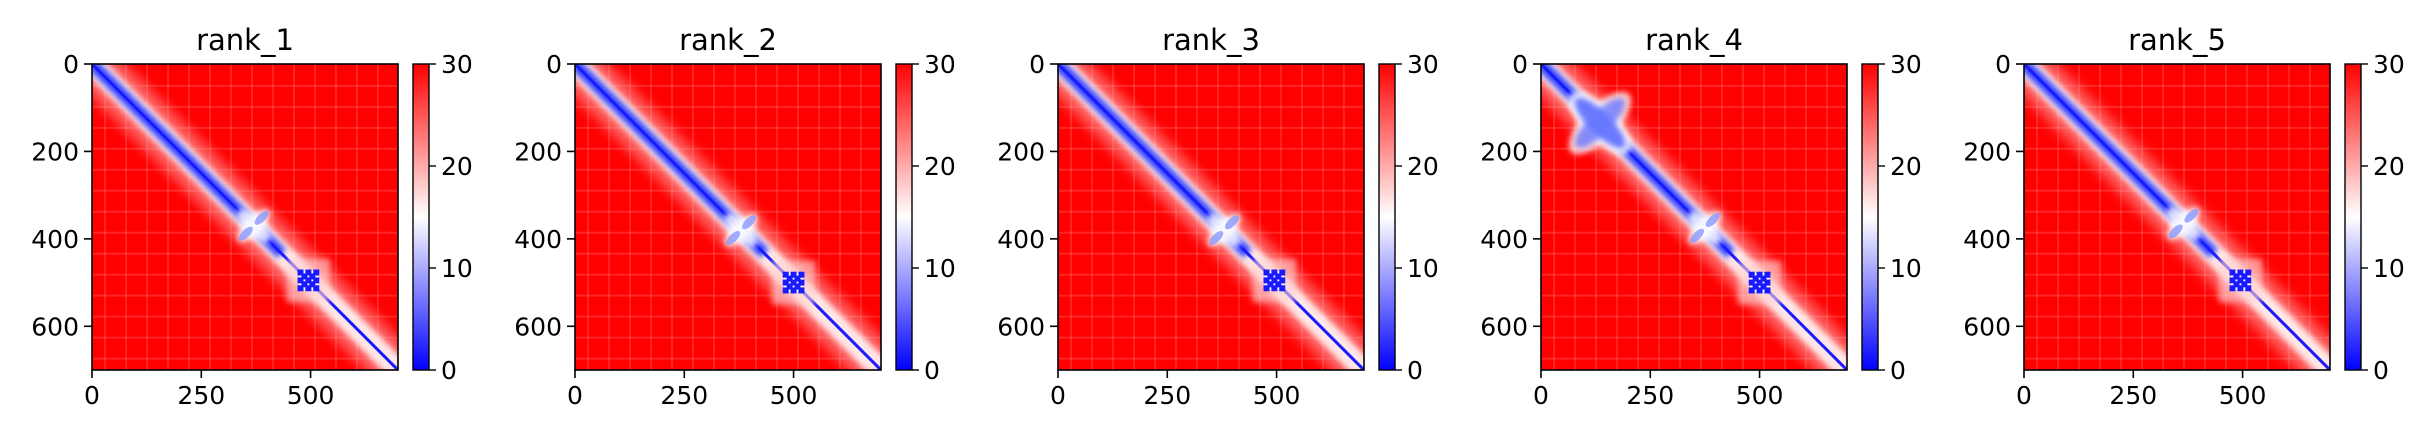 The height and width of the screenshot is (438, 2435). I want to click on x-tick-label: 0, so click(92, 395).